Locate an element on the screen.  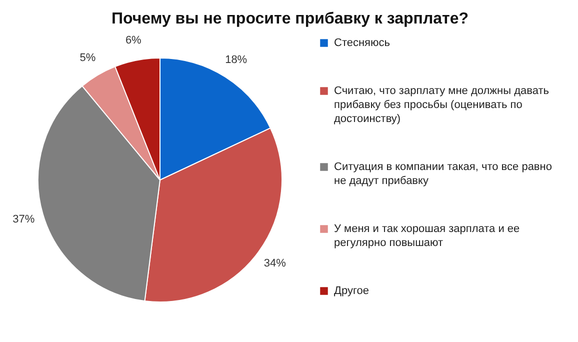
data-label: 37% is located at coordinates (23, 220).